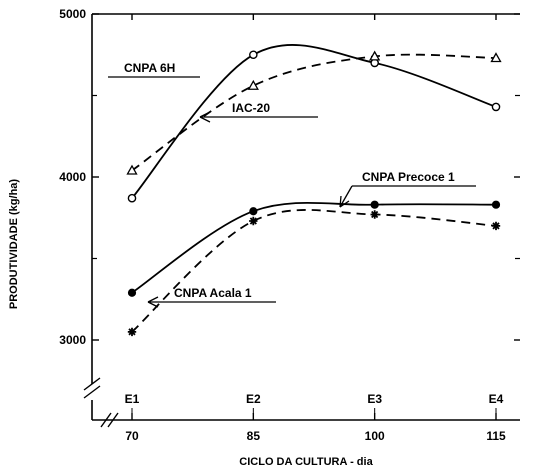 This screenshot has width=533, height=470. I want to click on stage-label: E1, so click(132, 399).